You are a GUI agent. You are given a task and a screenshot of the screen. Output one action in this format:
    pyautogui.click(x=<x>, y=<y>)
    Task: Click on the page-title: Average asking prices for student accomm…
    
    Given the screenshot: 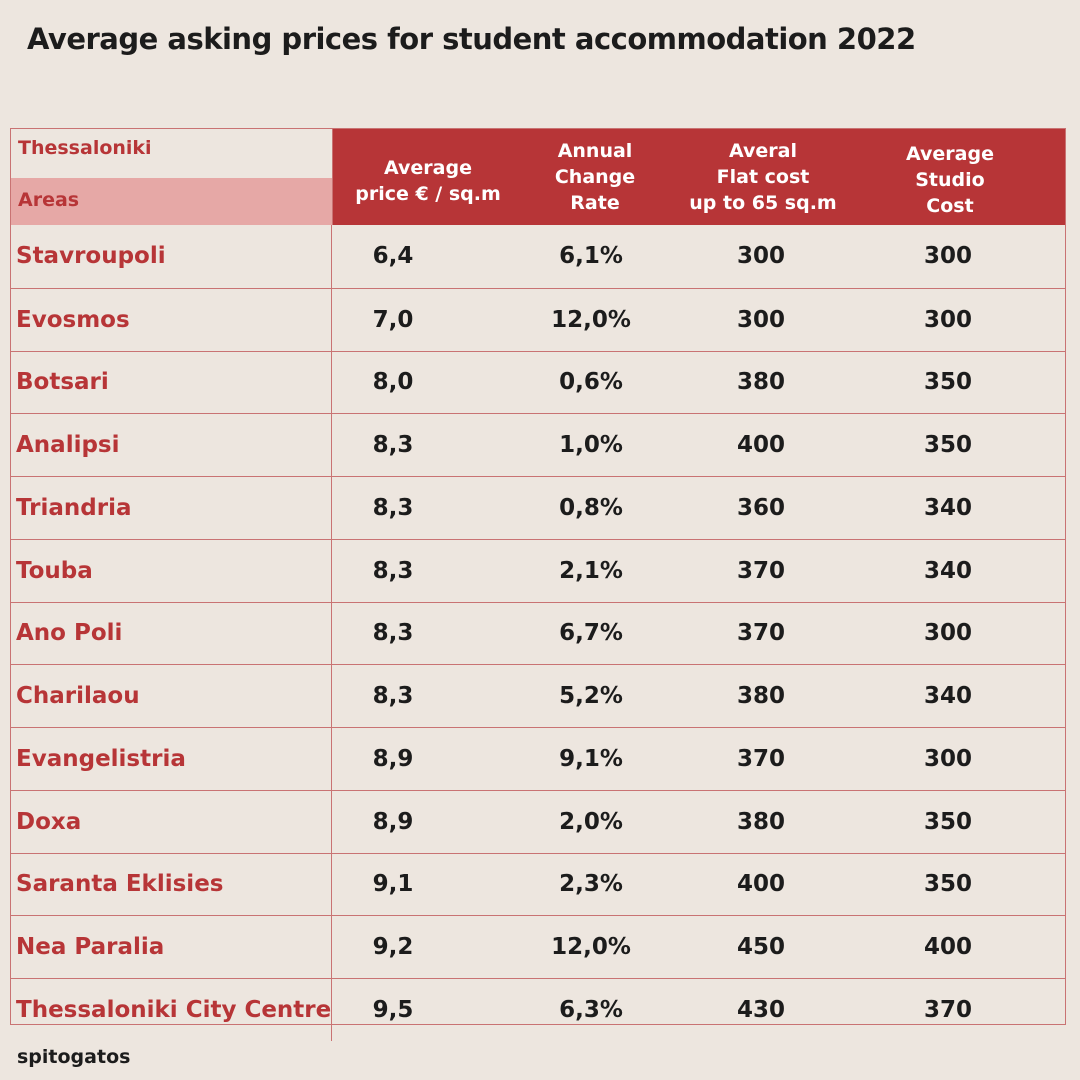 What is the action you would take?
    pyautogui.click(x=471, y=39)
    